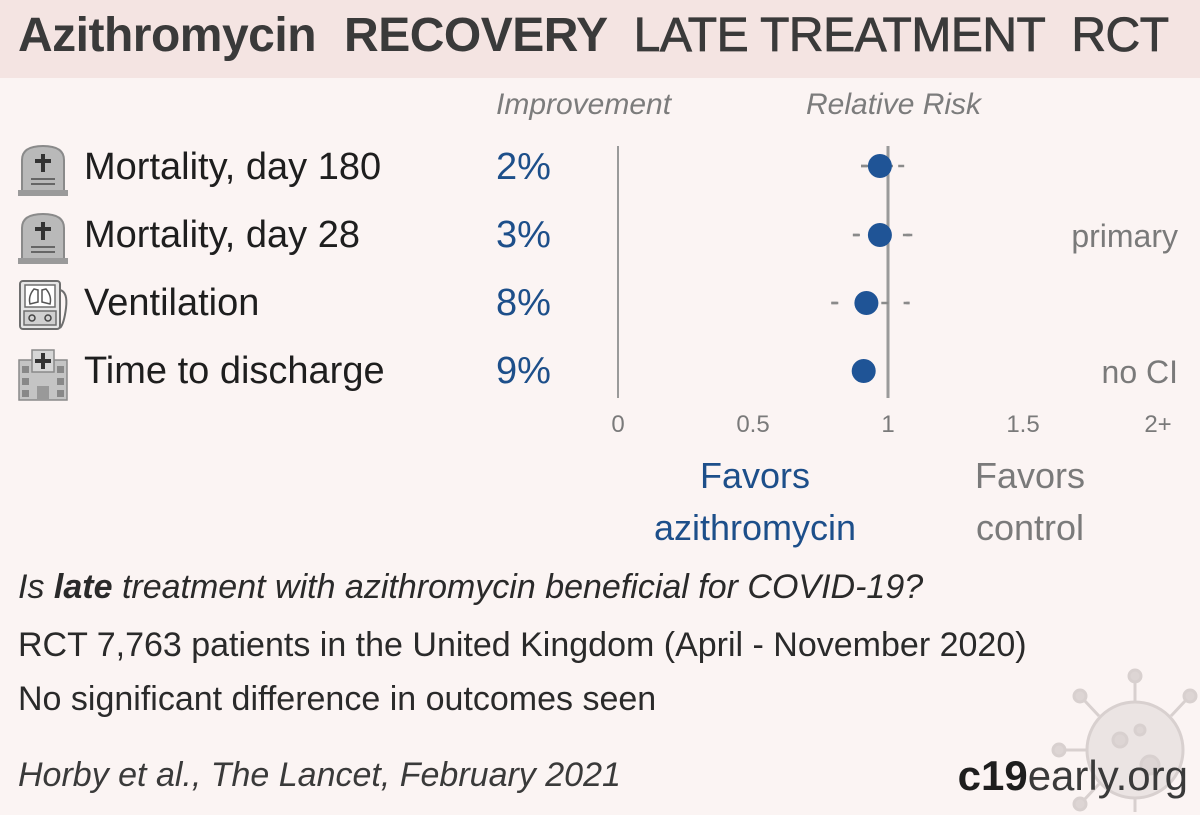 This screenshot has width=1200, height=815. What do you see at coordinates (600, 240) in the screenshot?
I see `outcome-row: Mortality, day 28 3% primary` at bounding box center [600, 240].